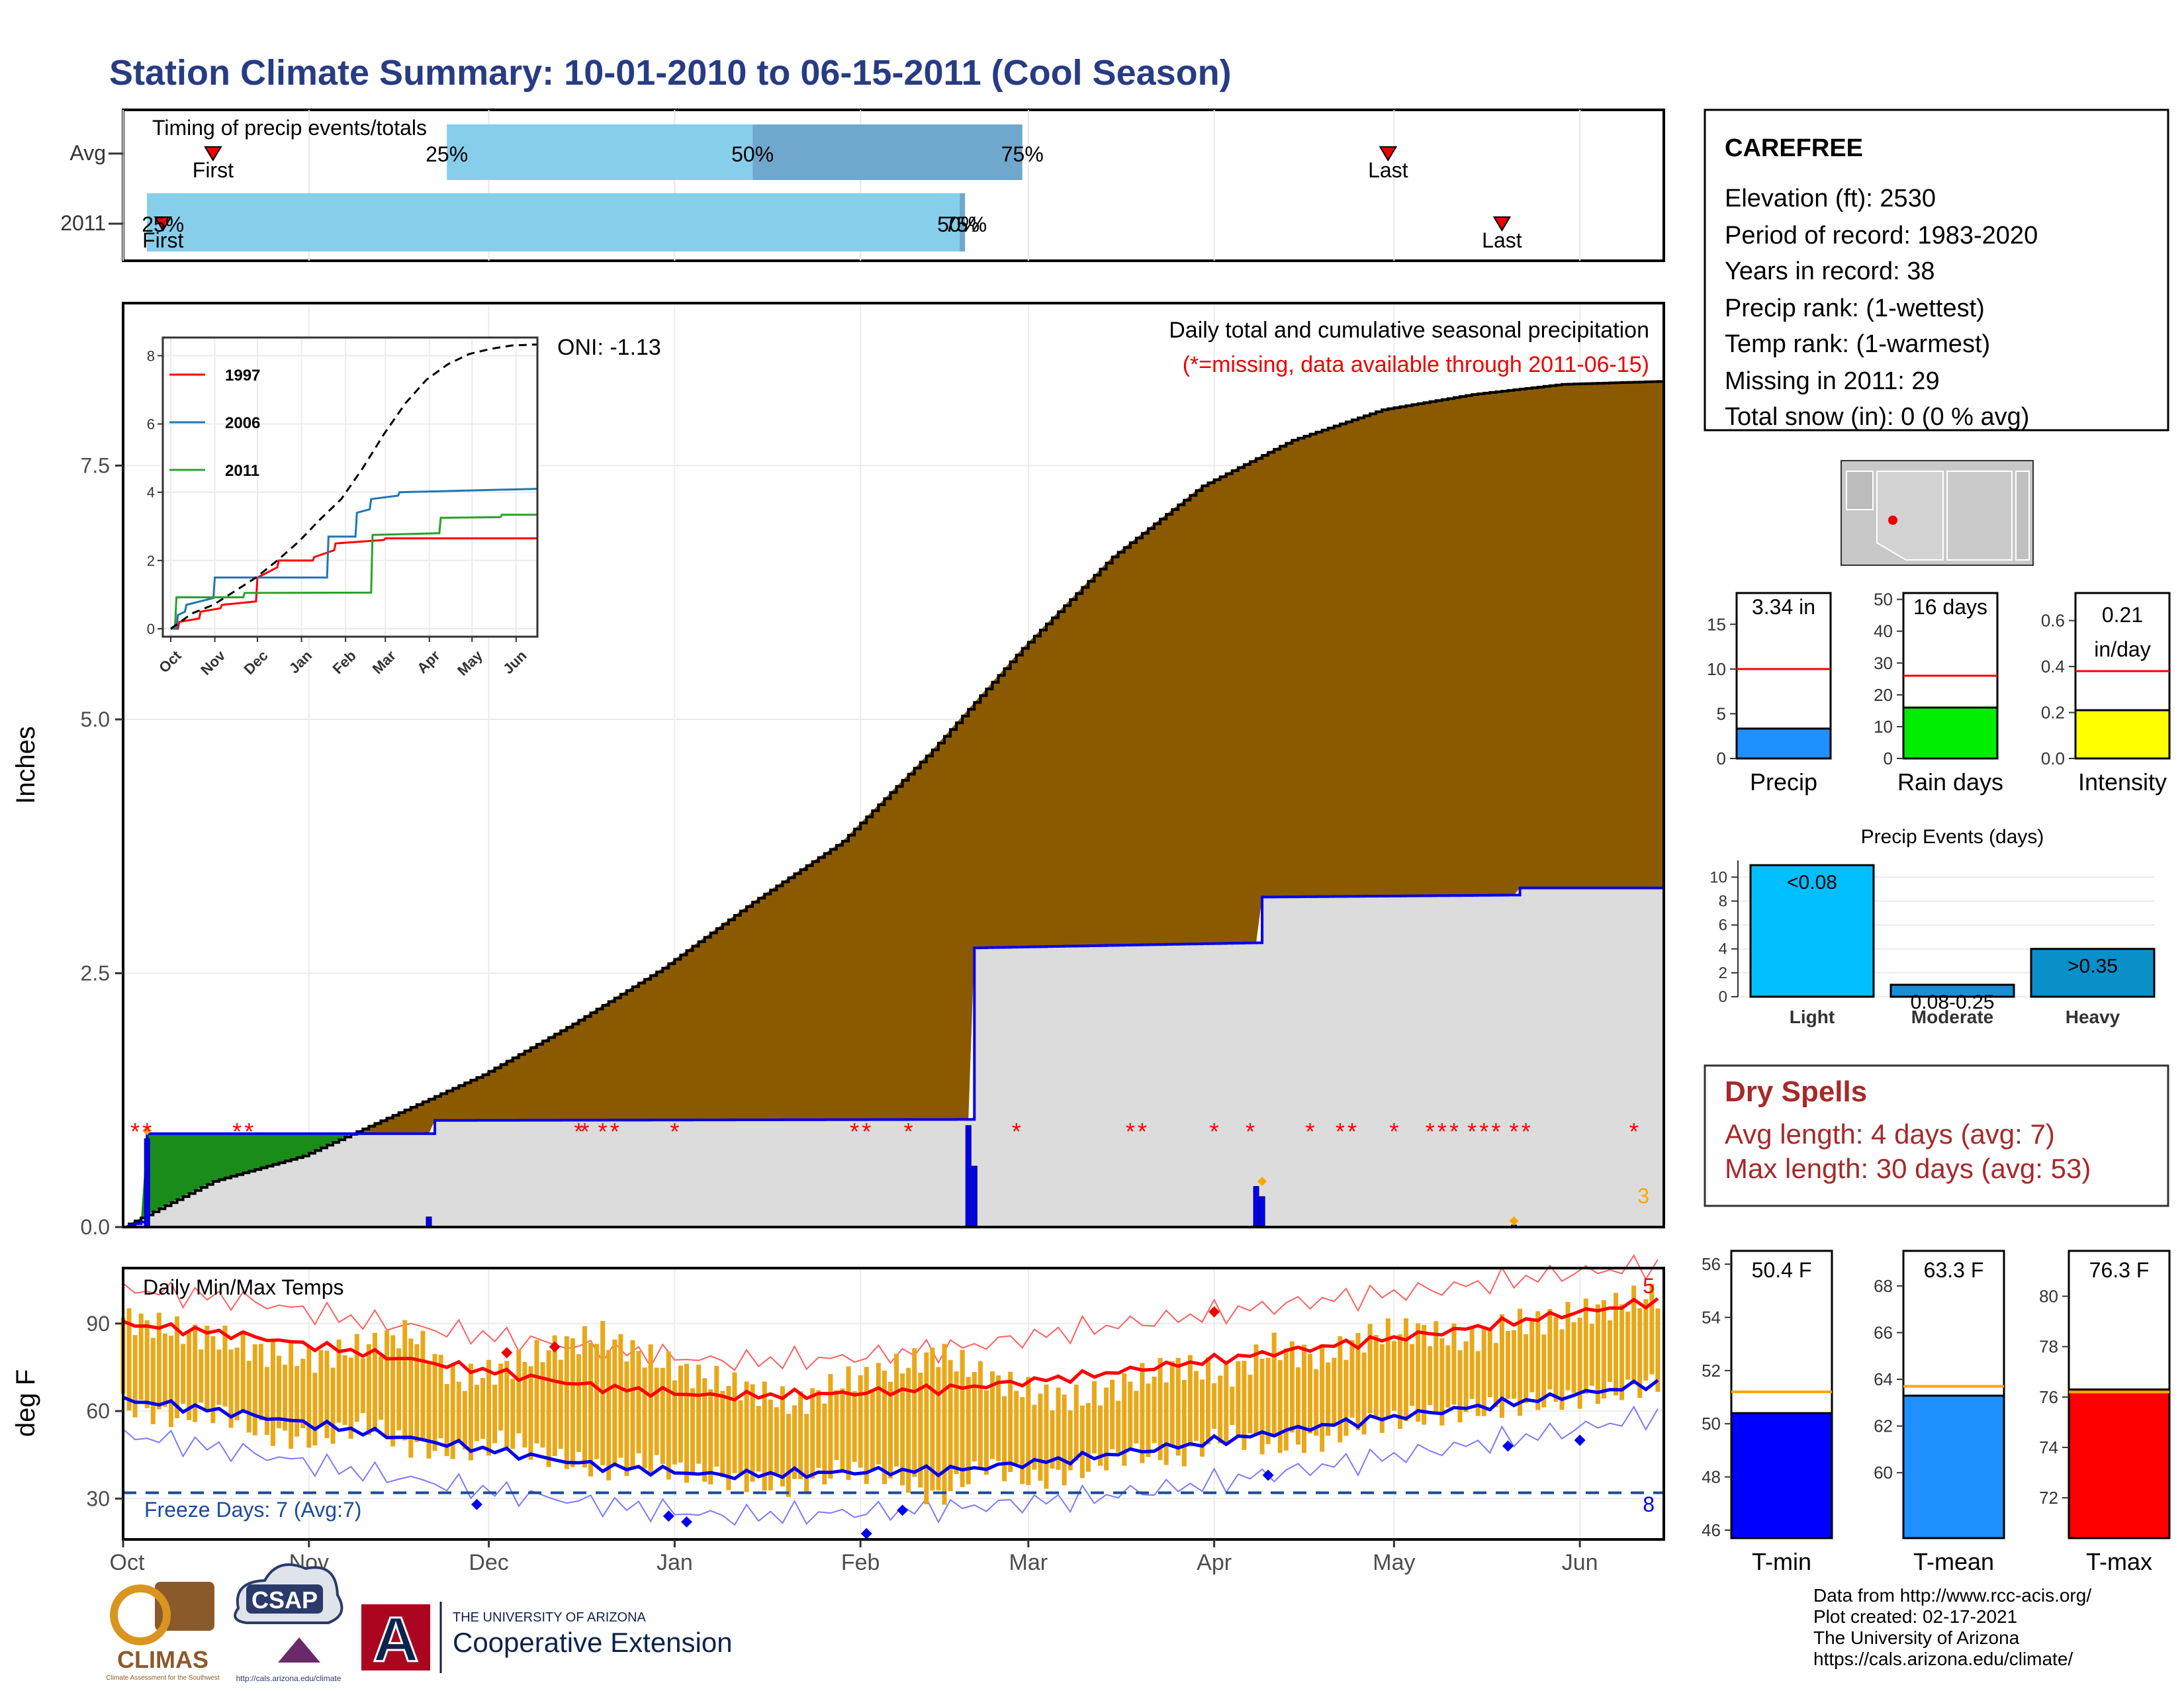 This screenshot has width=2184, height=1691. Describe the element at coordinates (95, 465) in the screenshot. I see `precip-ytick-label-3: 7.5` at that location.